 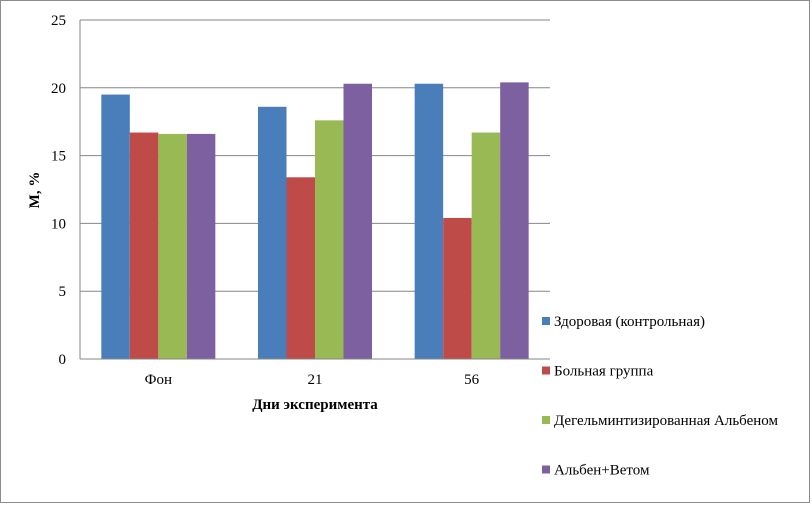 What do you see at coordinates (63, 360) in the screenshot?
I see `y-tick-label: 0` at bounding box center [63, 360].